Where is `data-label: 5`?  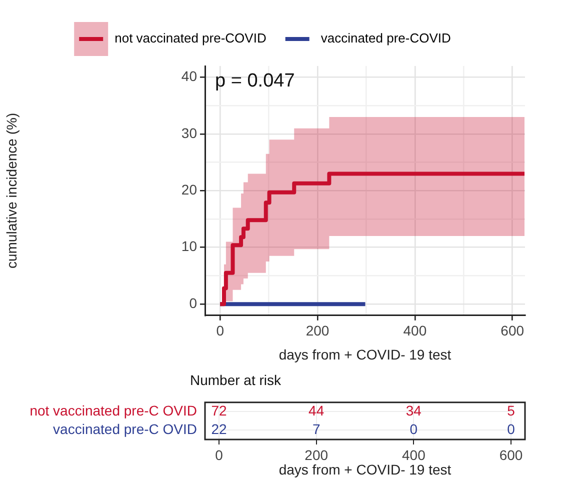 data-label: 5 is located at coordinates (511, 410).